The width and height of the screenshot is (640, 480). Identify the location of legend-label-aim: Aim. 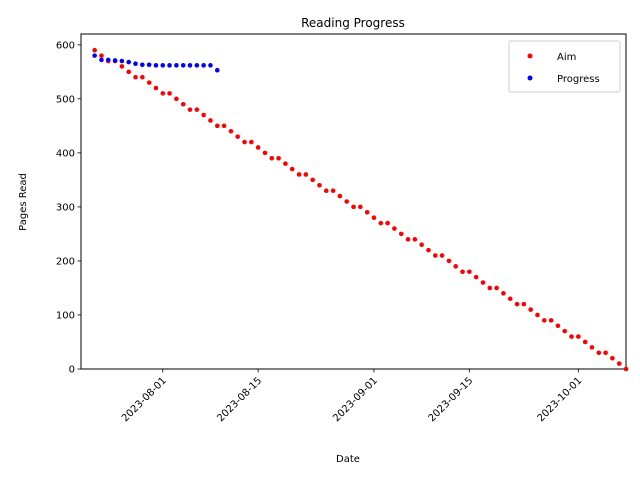
(566, 57).